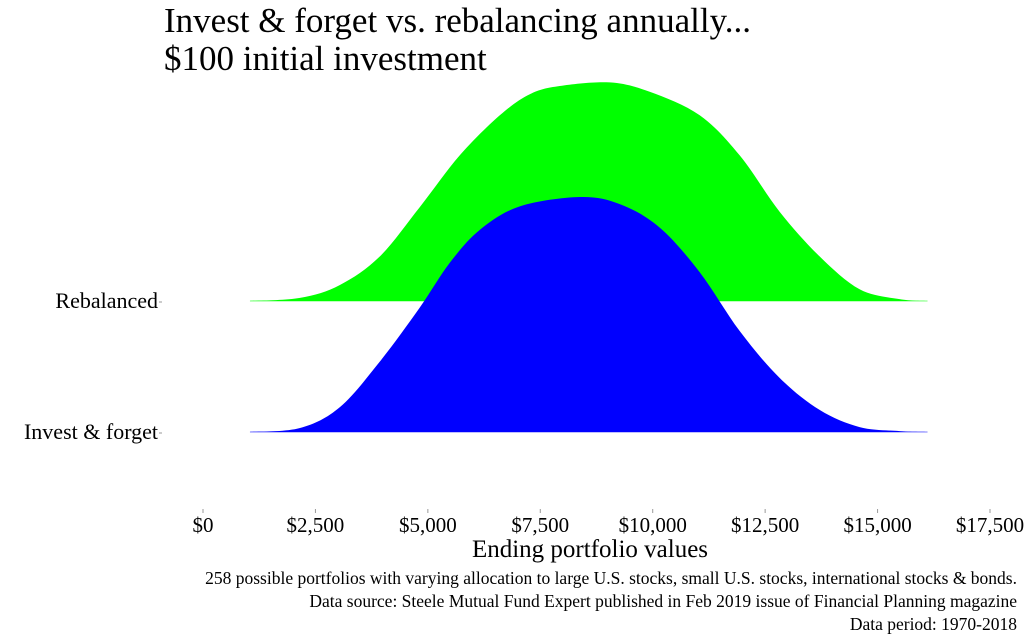  What do you see at coordinates (316, 525) in the screenshot?
I see `x-tick-label: $2,500` at bounding box center [316, 525].